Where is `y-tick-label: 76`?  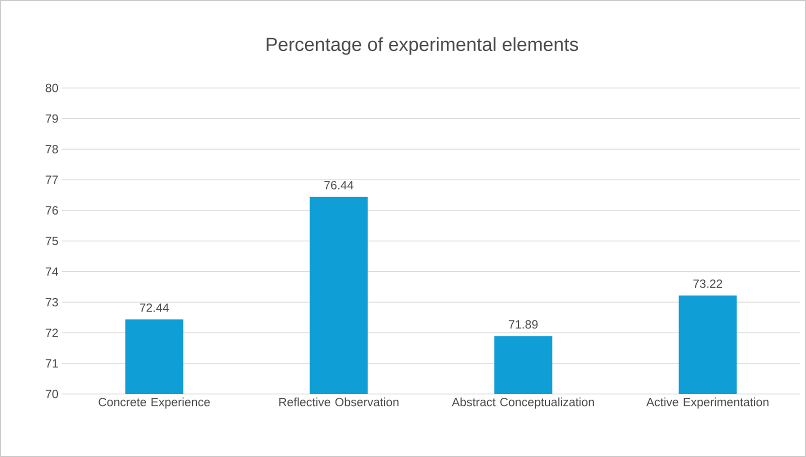 y-tick-label: 76 is located at coordinates (52, 210).